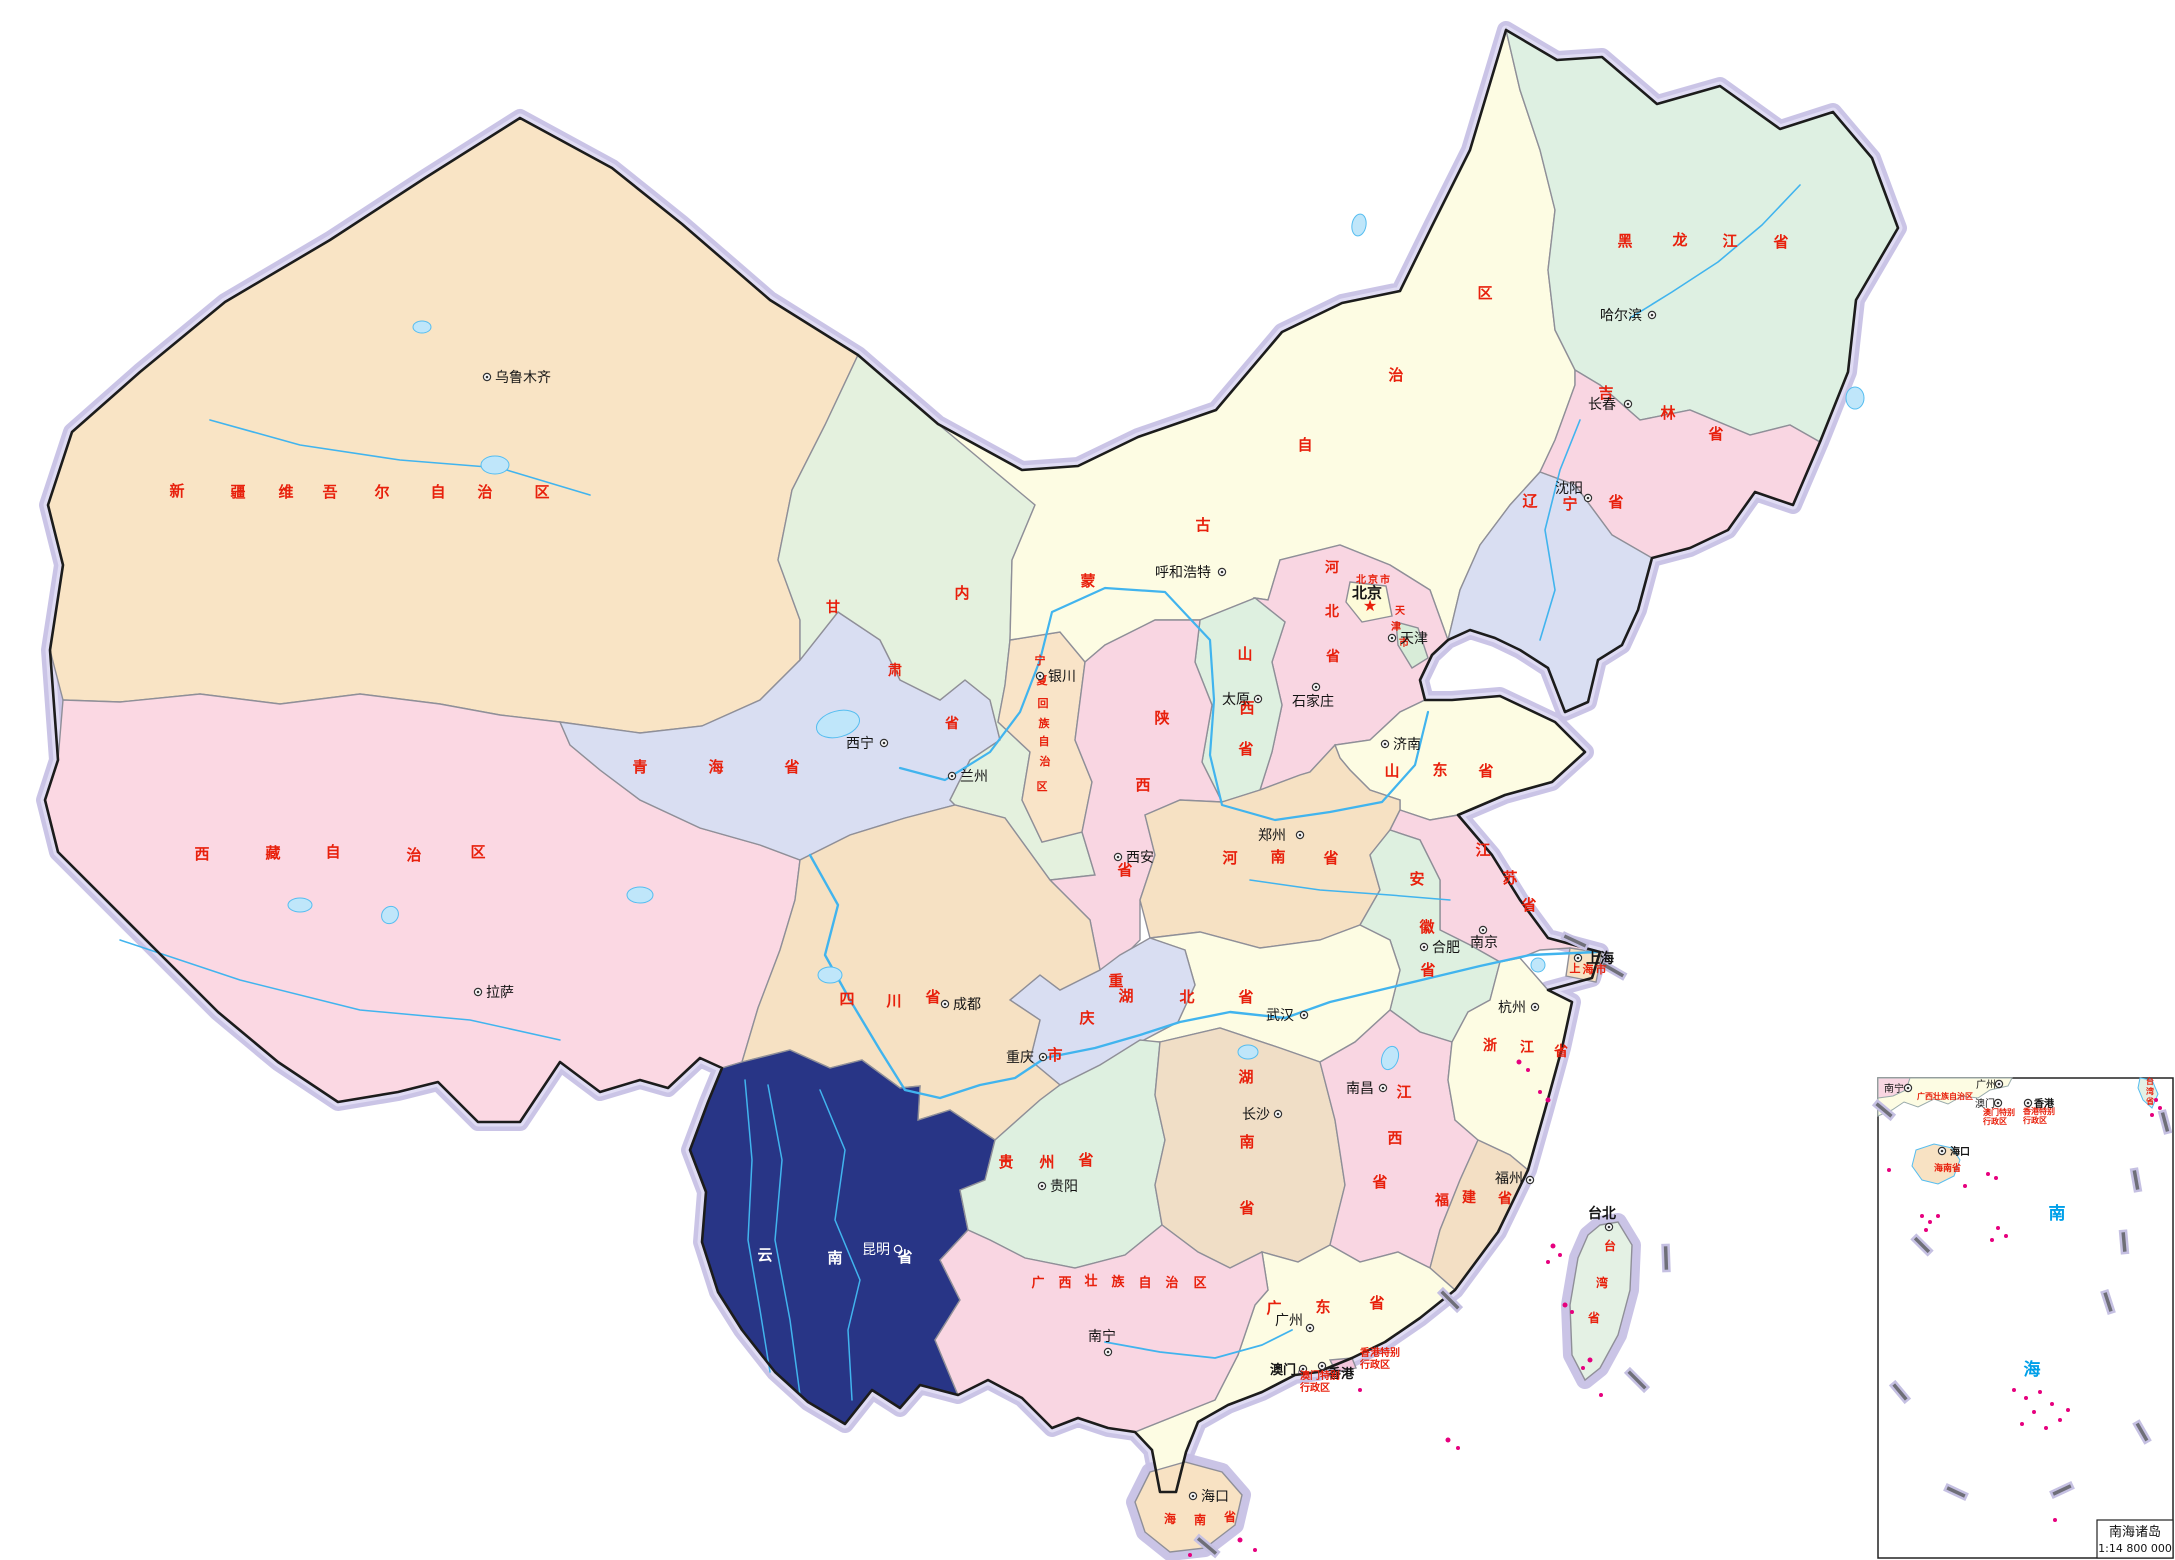  Describe the element at coordinates (1245, 997) in the screenshot. I see `province-label-hubei: 省` at that location.